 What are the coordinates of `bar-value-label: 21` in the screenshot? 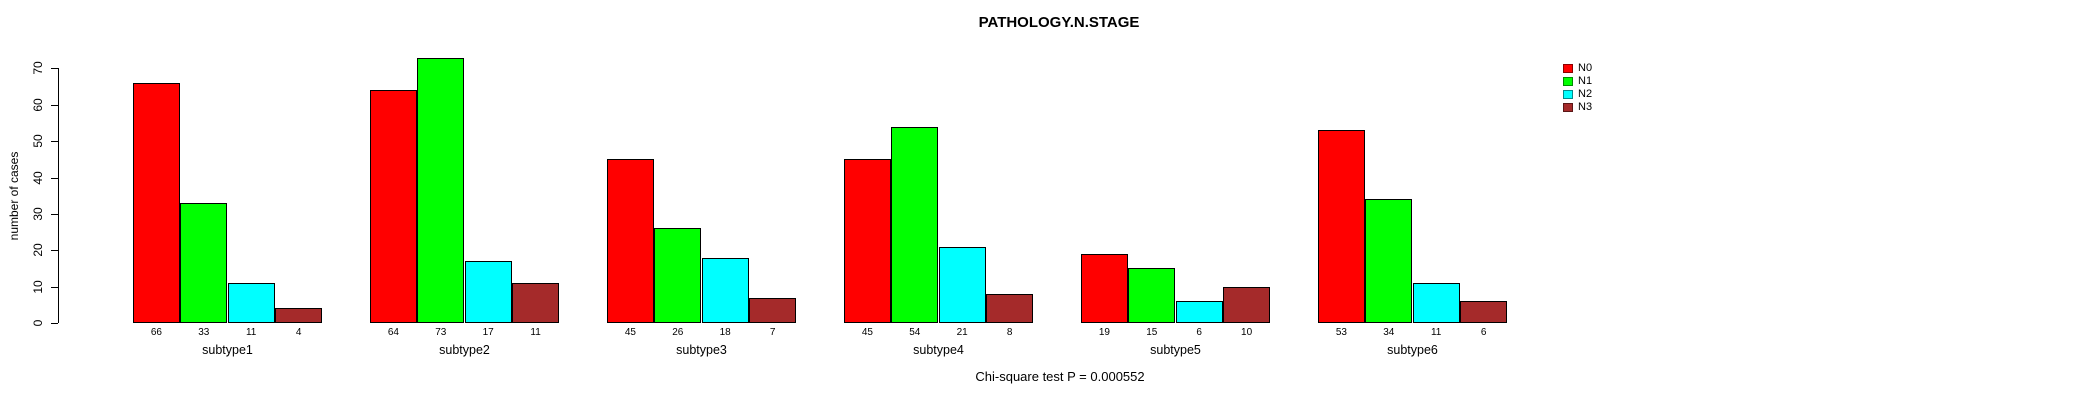 It's located at (962, 332).